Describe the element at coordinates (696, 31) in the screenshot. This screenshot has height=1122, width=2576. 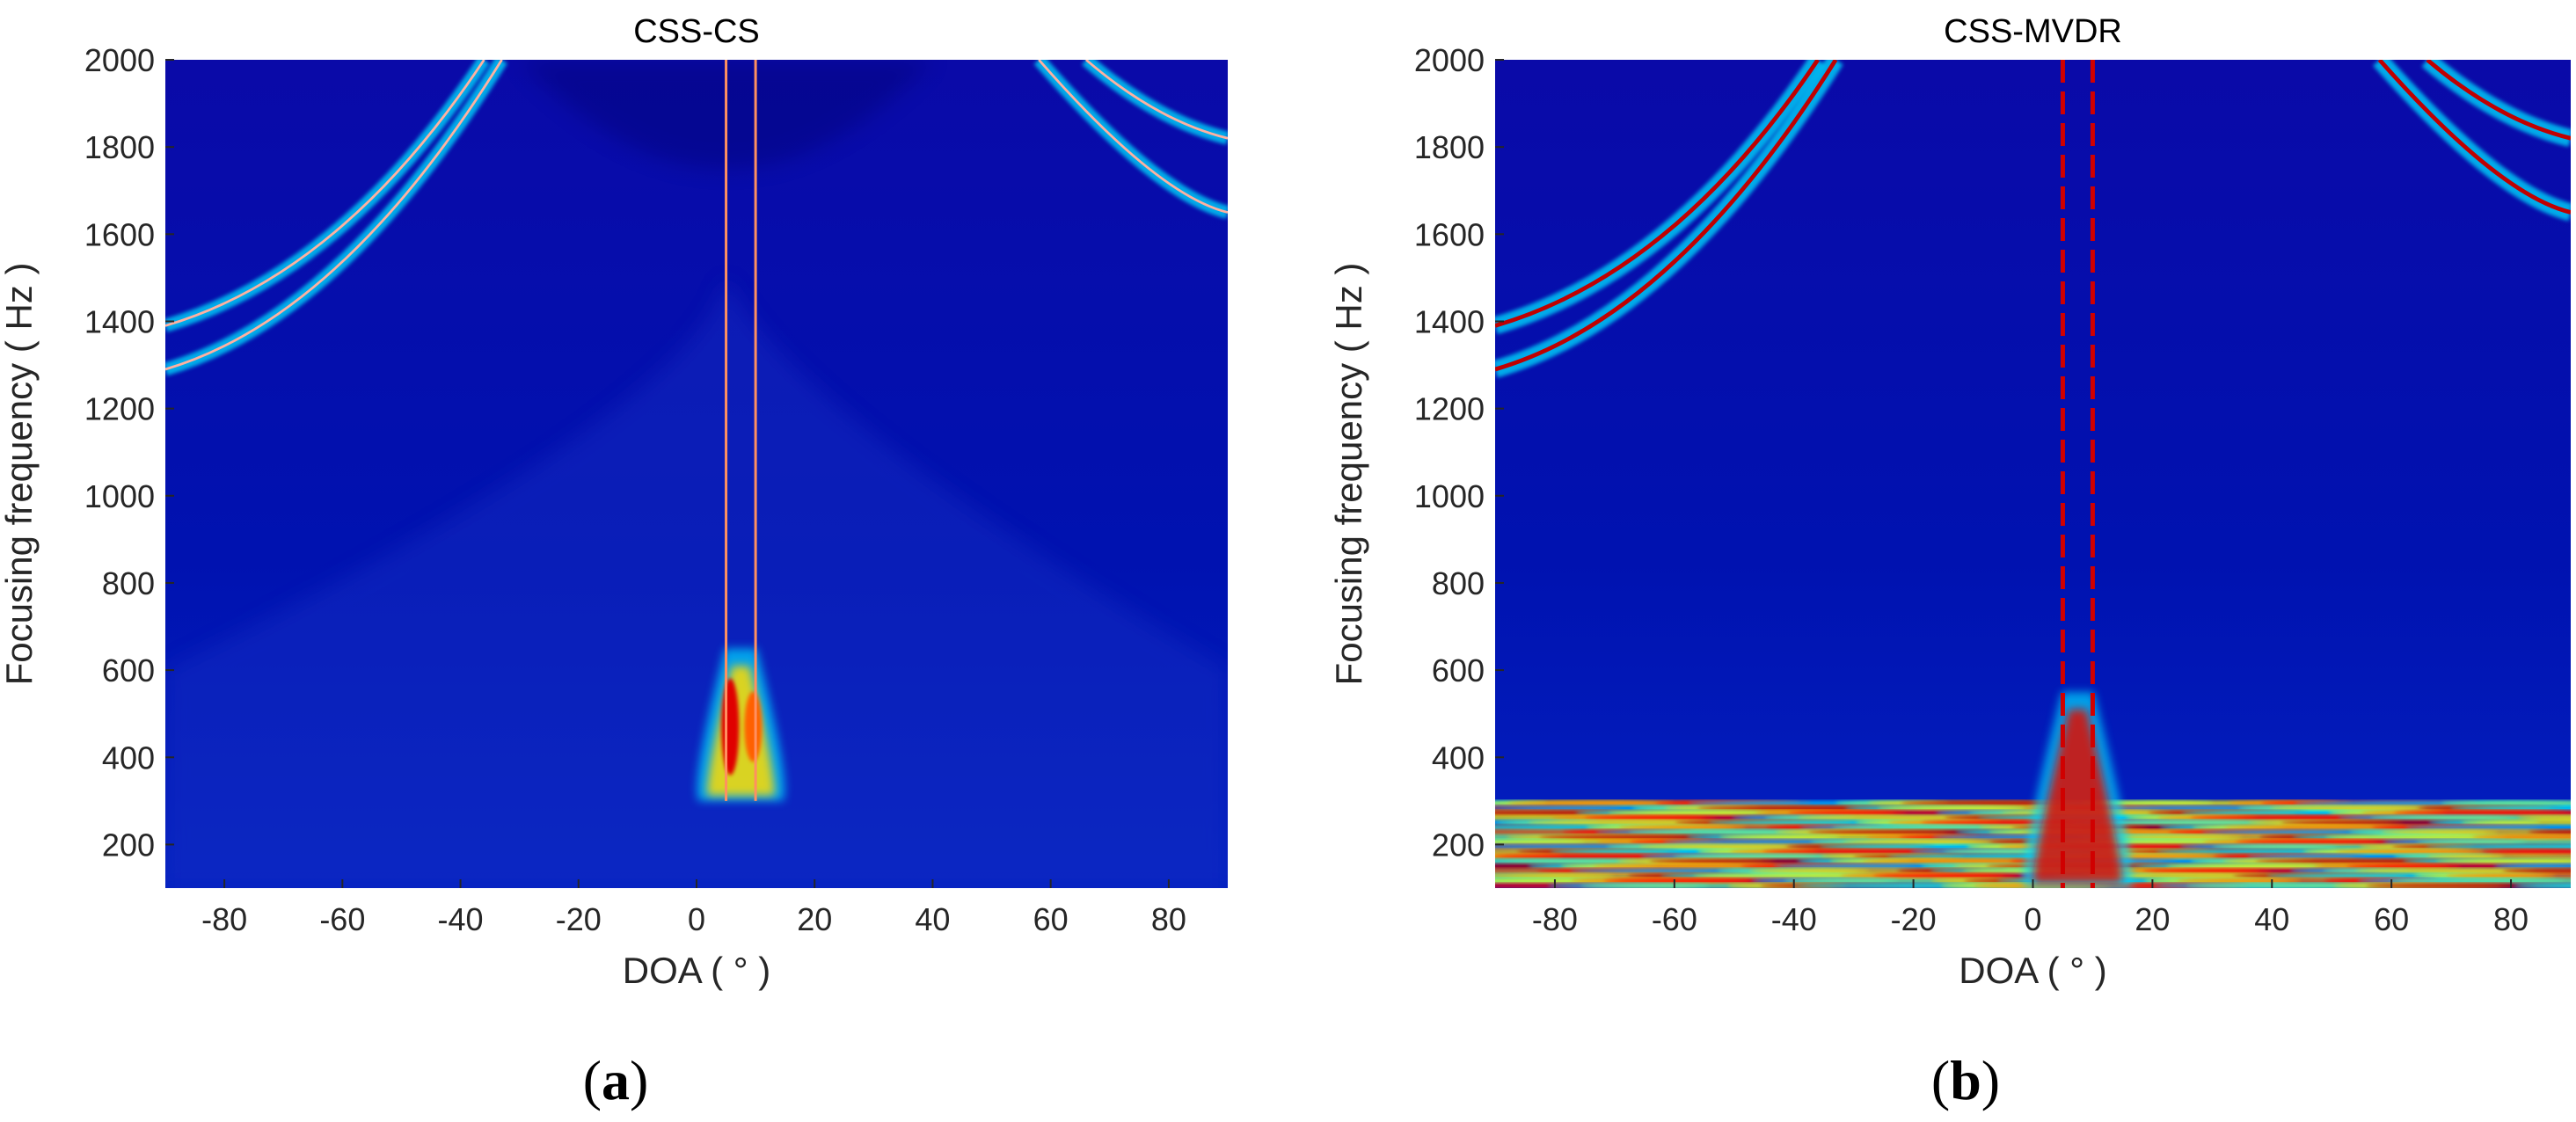
I see `chart-title: CSS-CS` at that location.